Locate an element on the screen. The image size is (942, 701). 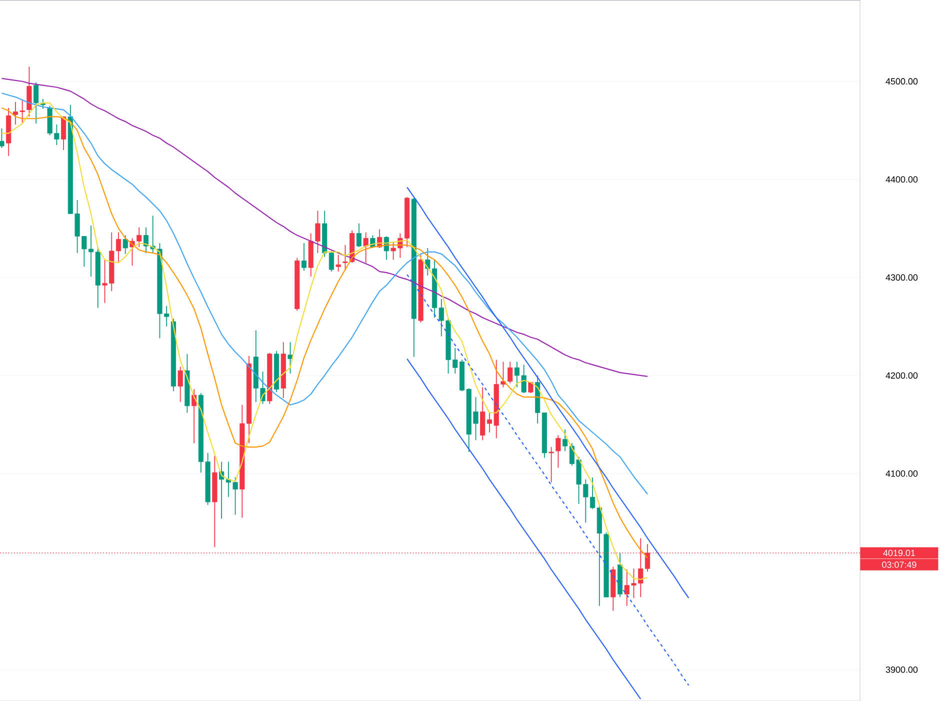
y-tick-label: 4100.00 is located at coordinates (902, 473).